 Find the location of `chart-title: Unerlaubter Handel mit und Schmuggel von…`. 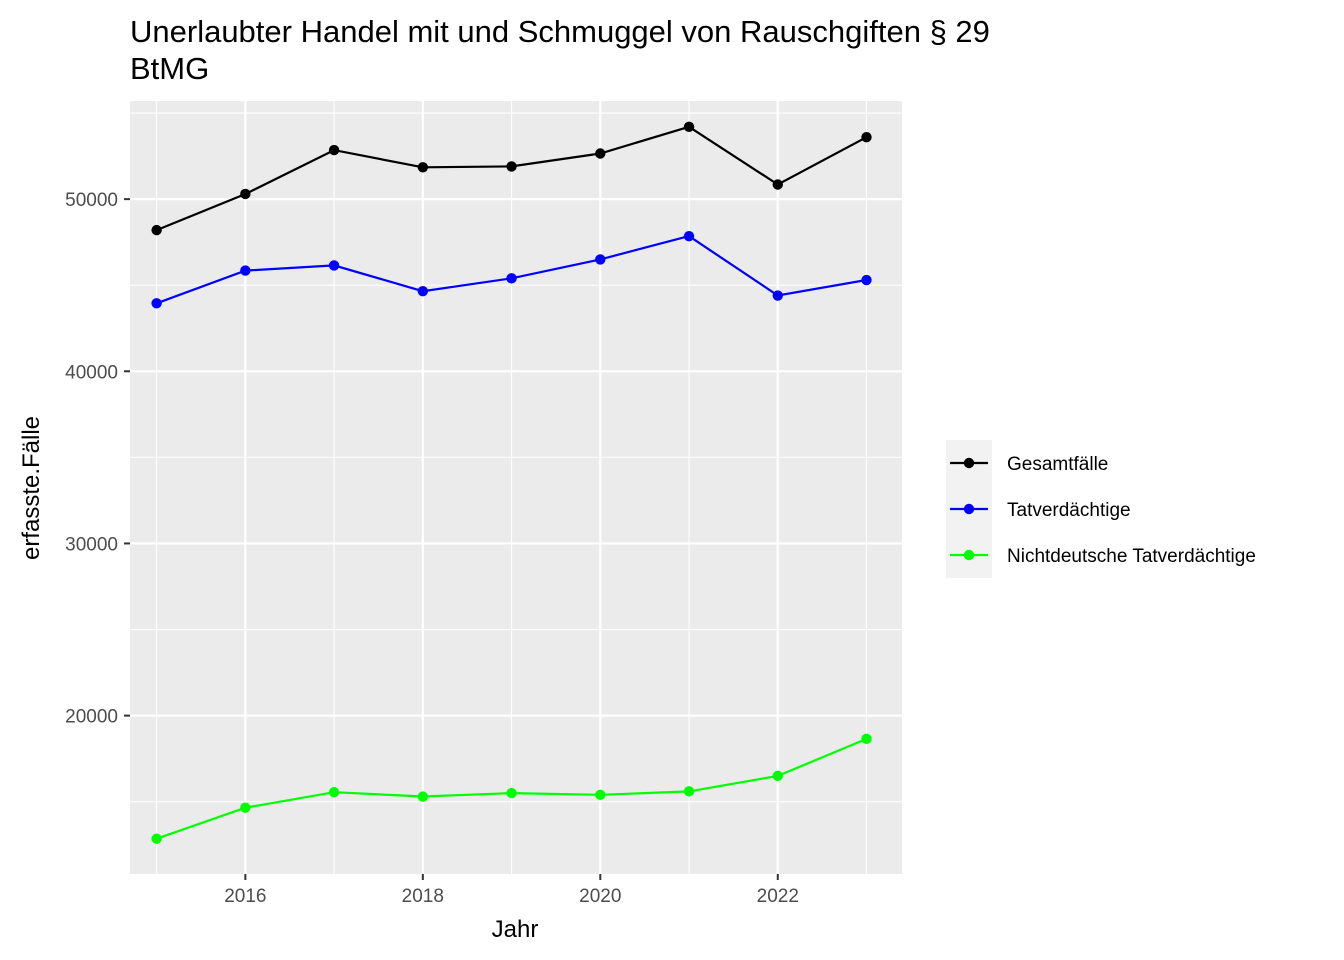

chart-title: Unerlaubter Handel mit und Schmuggel von… is located at coordinates (560, 50).